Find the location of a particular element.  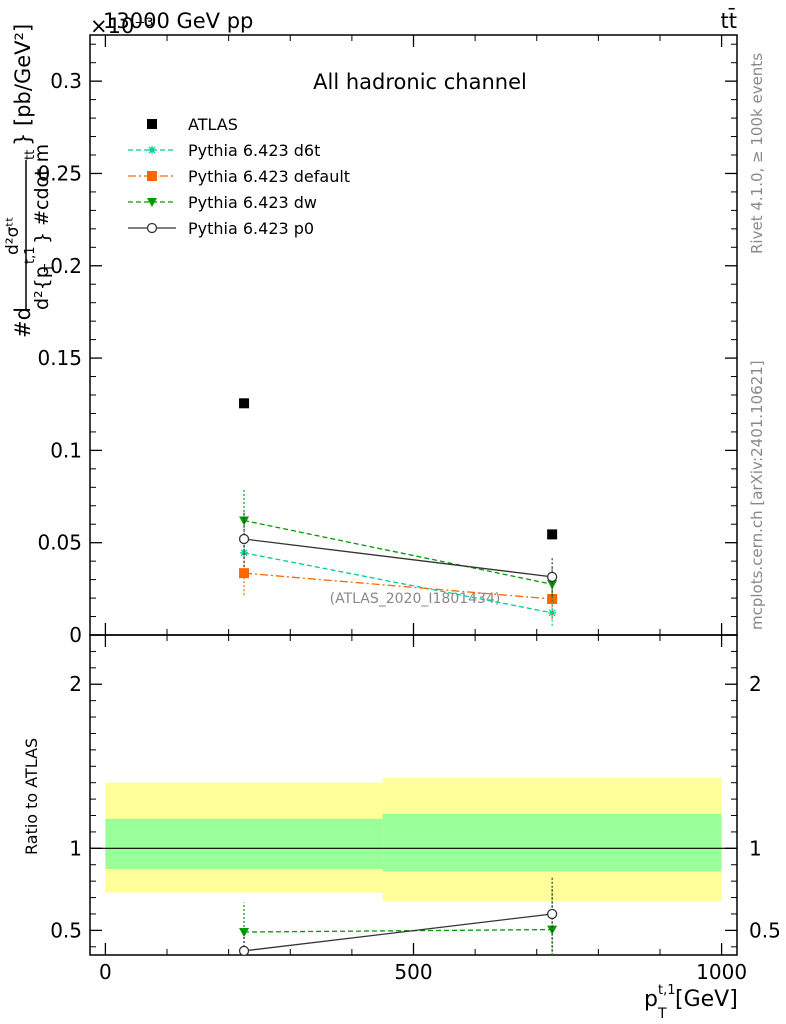

main-ytick-label: 0.3 is located at coordinates (66, 81).